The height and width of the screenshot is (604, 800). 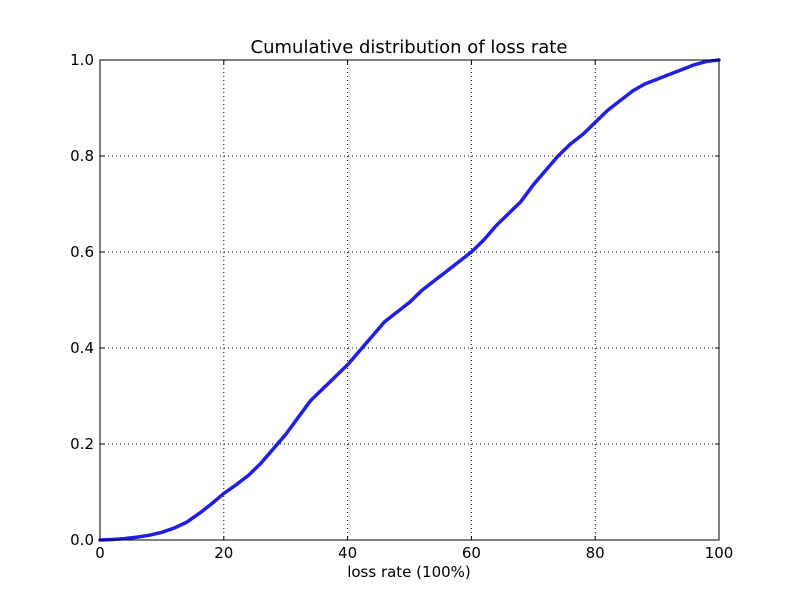 I want to click on y-tick-label-0: 0.0, so click(x=82, y=540).